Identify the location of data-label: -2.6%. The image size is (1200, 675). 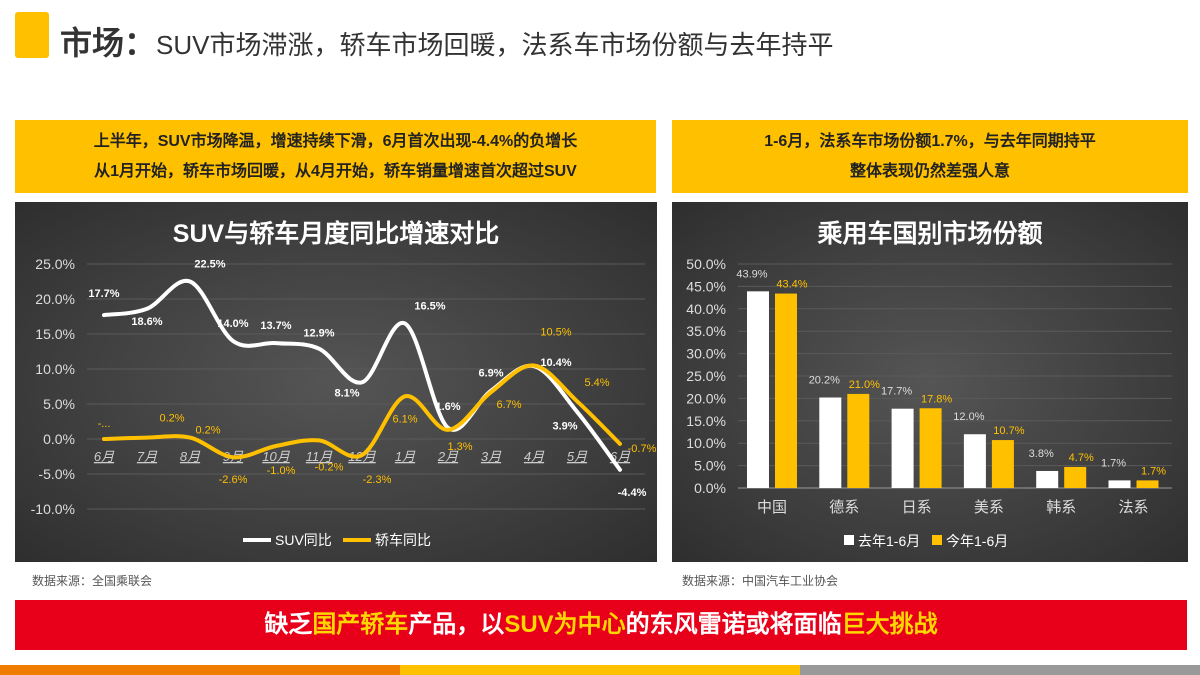
(233, 480).